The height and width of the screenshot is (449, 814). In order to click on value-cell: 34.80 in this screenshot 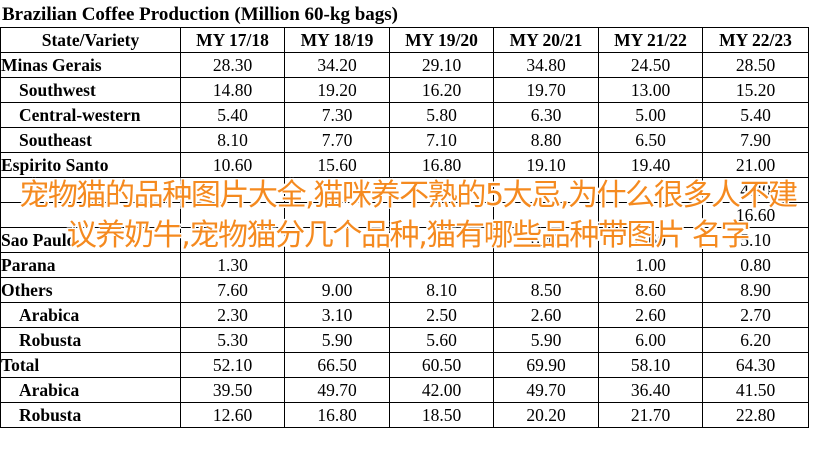, I will do `click(546, 65)`.